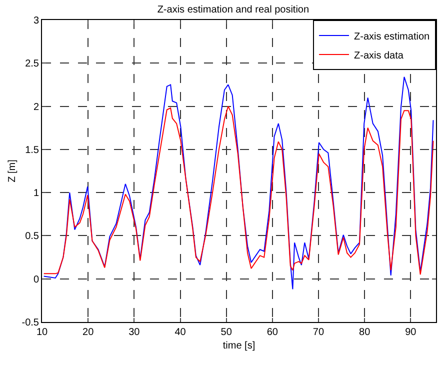 The height and width of the screenshot is (366, 440). I want to click on y-axis-title: Z [m], so click(12, 170).